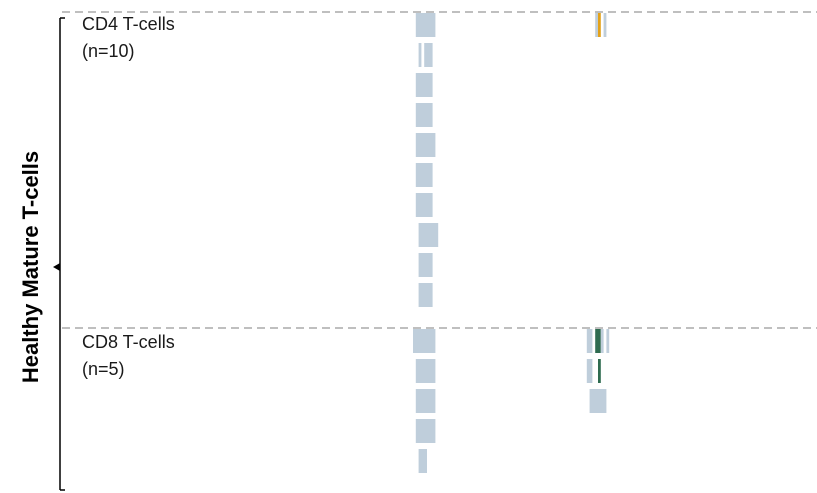 Image resolution: width=817 pixels, height=493 pixels. What do you see at coordinates (59, 254) in the screenshot?
I see `y-bracket` at bounding box center [59, 254].